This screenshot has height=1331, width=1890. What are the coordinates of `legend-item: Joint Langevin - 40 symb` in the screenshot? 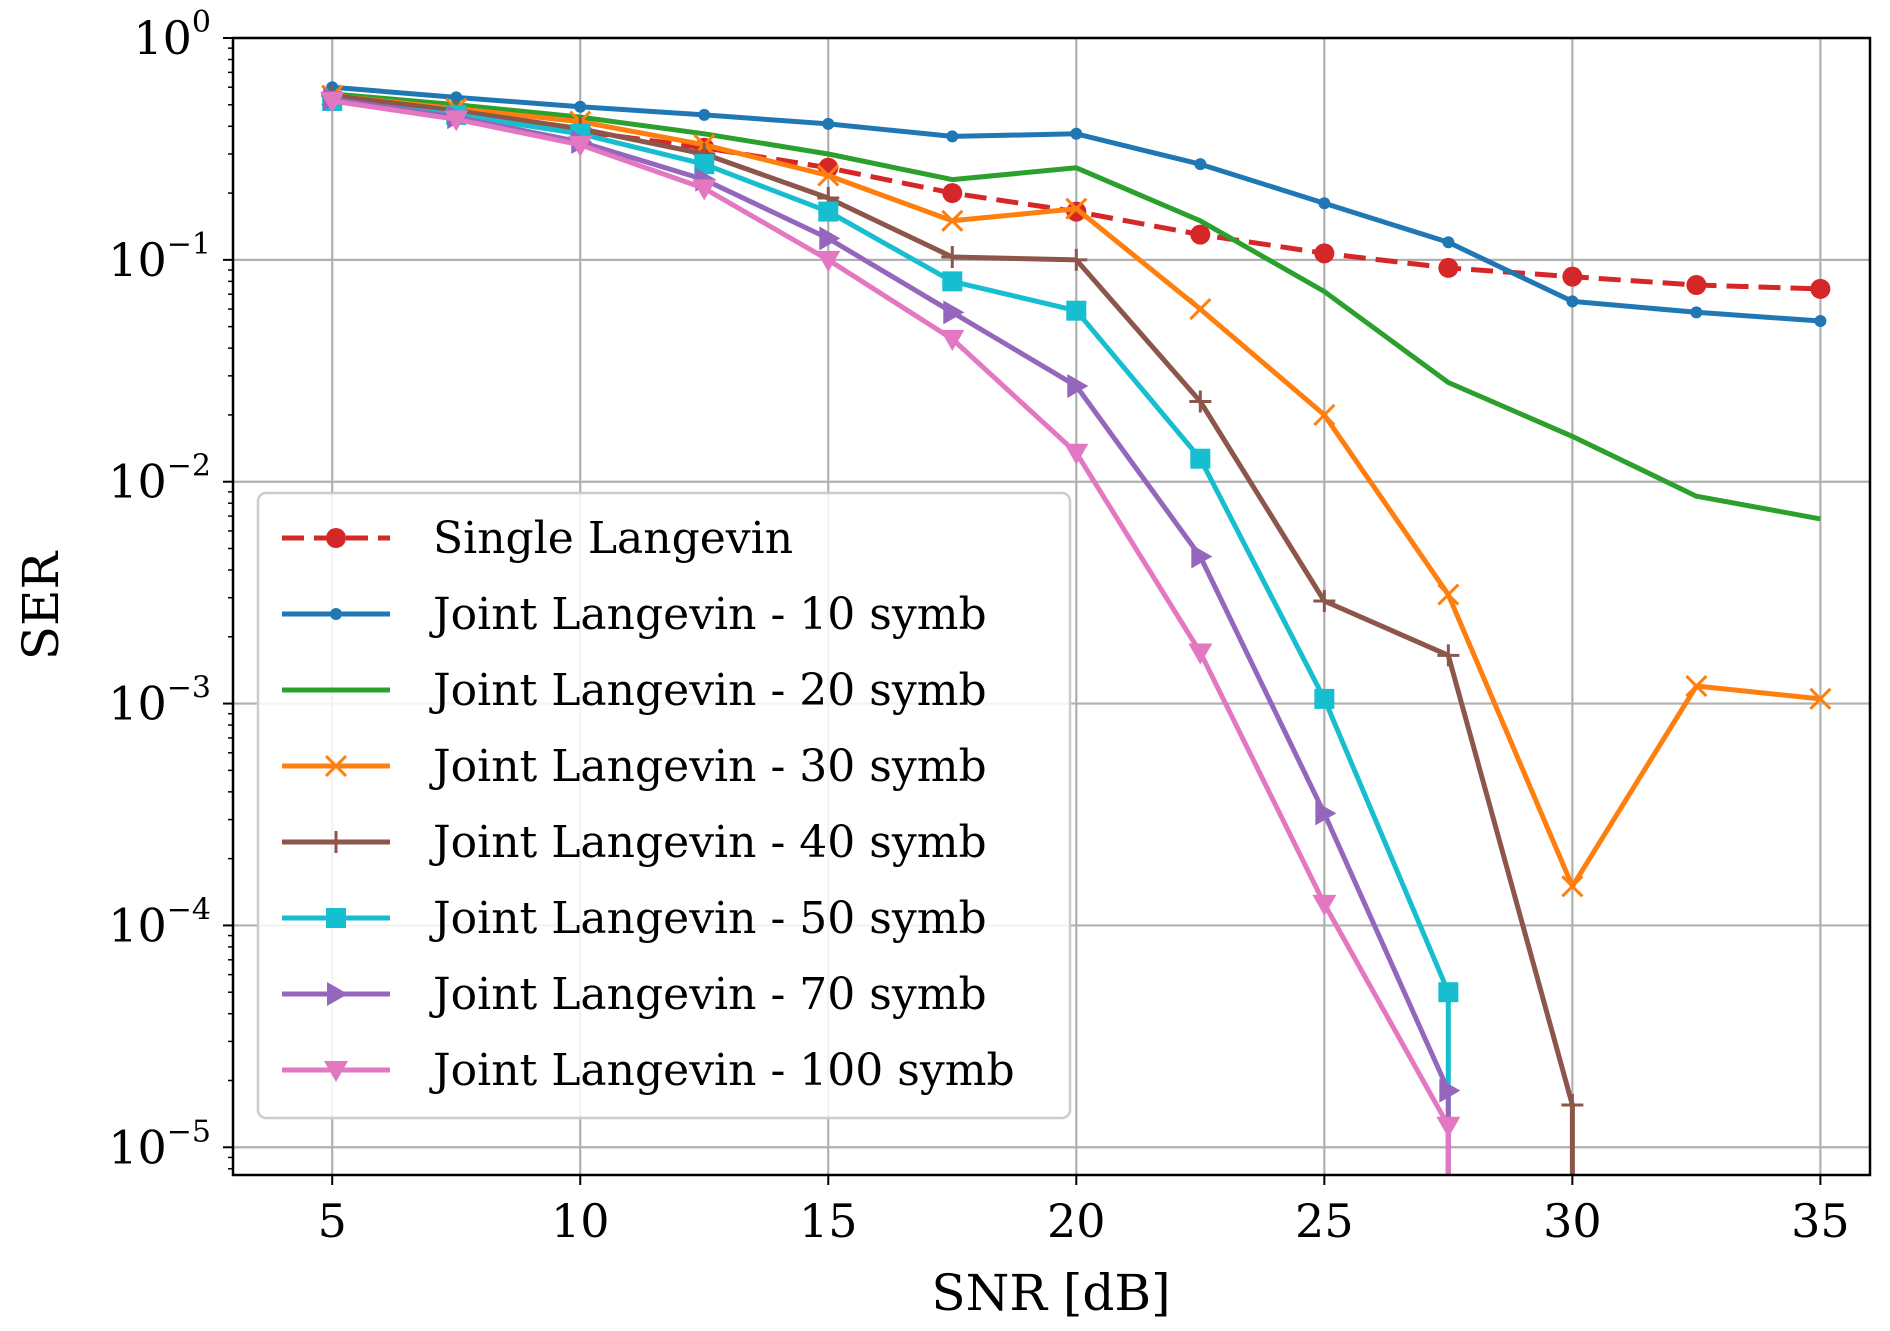 It's located at (634, 842).